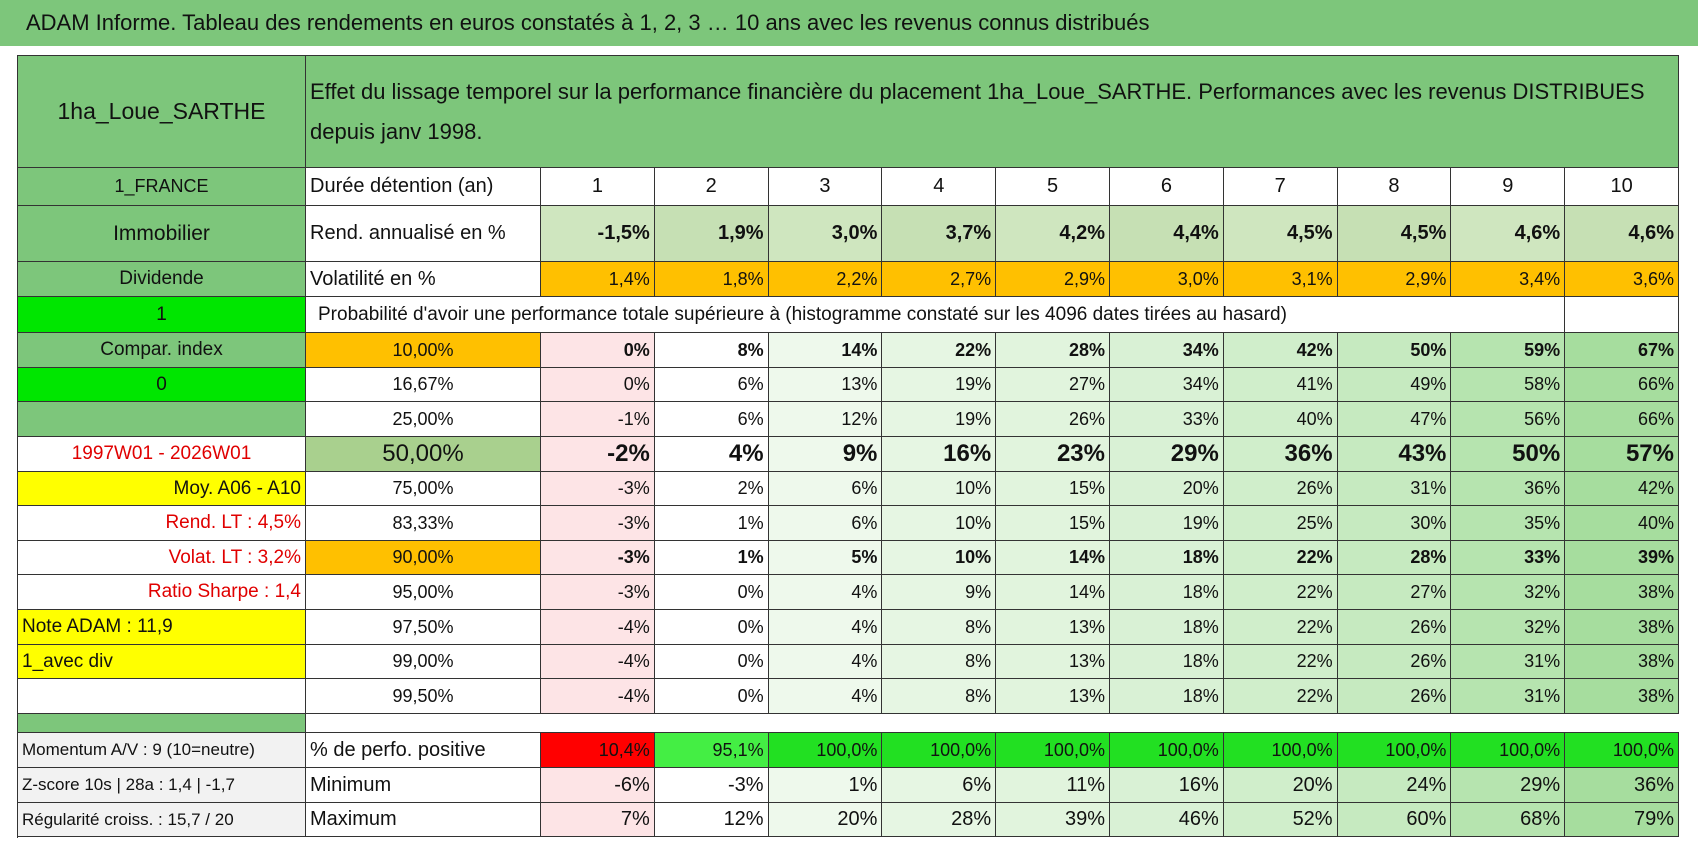 The height and width of the screenshot is (848, 1698). Describe the element at coordinates (1508, 454) in the screenshot. I see `value-cell: 50%` at that location.